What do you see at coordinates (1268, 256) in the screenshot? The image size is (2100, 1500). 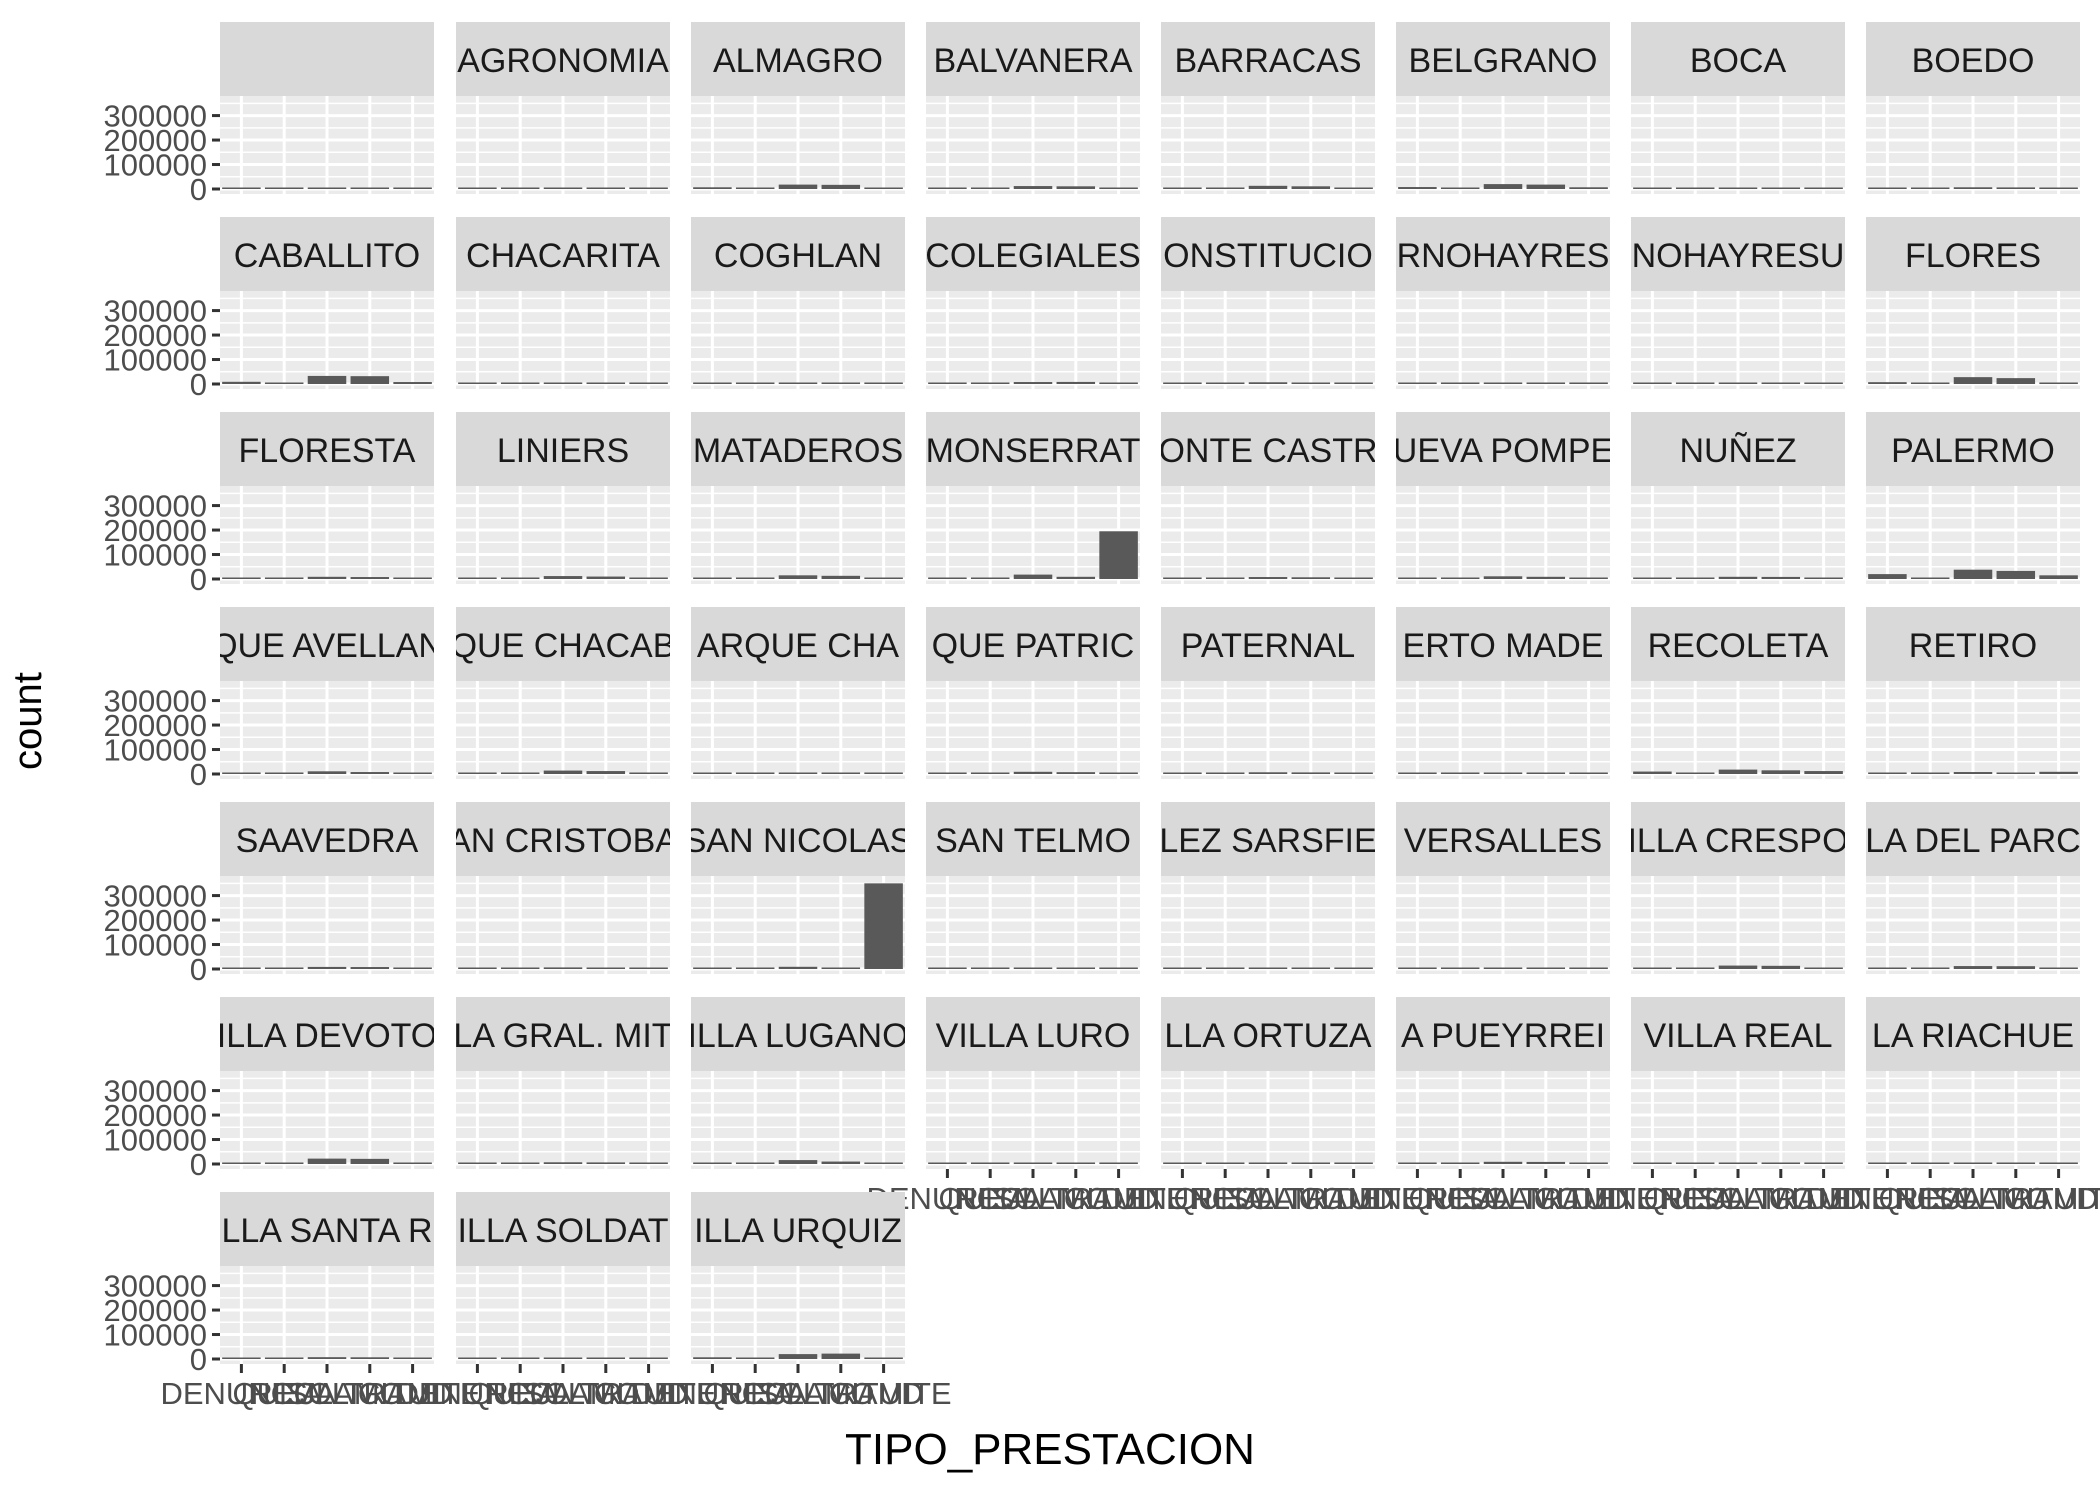 I see `facet-strip-label: ONSTITUCIO` at bounding box center [1268, 256].